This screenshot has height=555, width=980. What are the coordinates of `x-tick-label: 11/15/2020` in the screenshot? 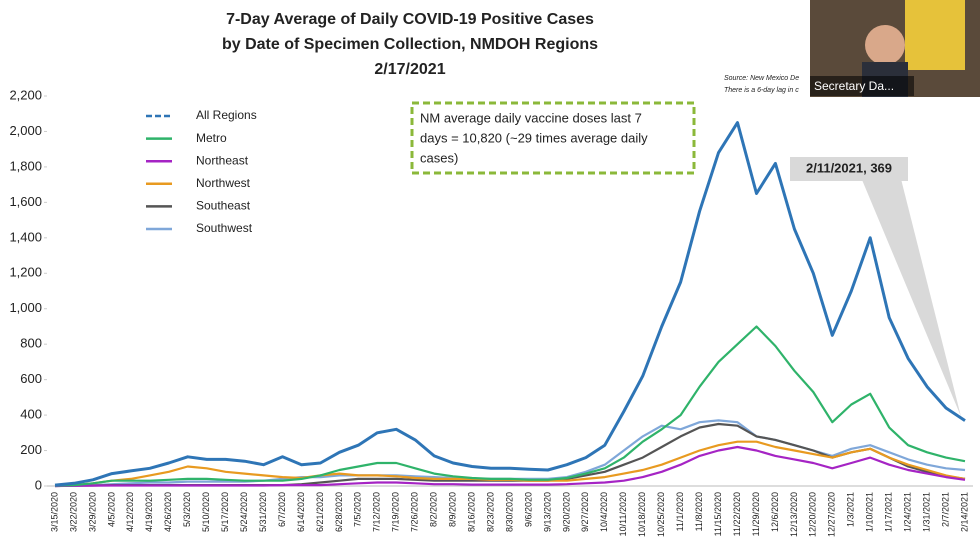 It's located at (718, 514).